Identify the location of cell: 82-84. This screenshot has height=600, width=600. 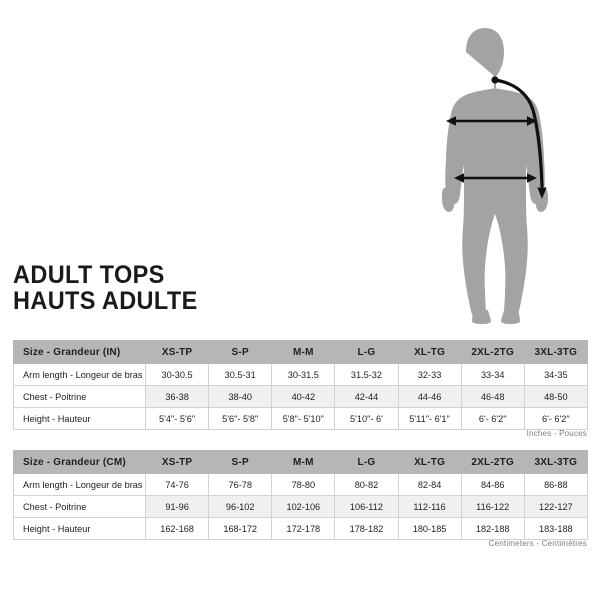
(429, 484).